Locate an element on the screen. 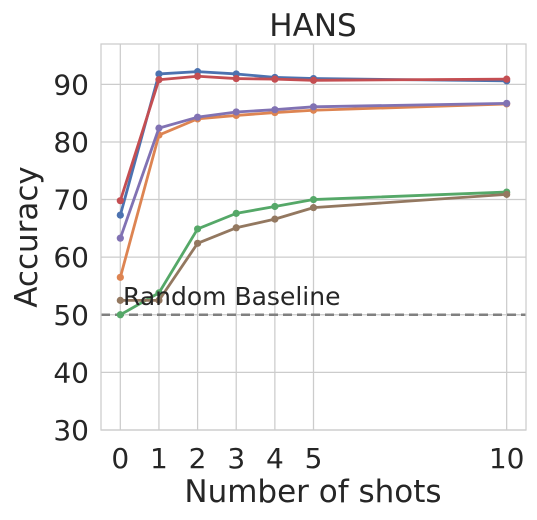  x-tick-label: 1 is located at coordinates (159, 458).